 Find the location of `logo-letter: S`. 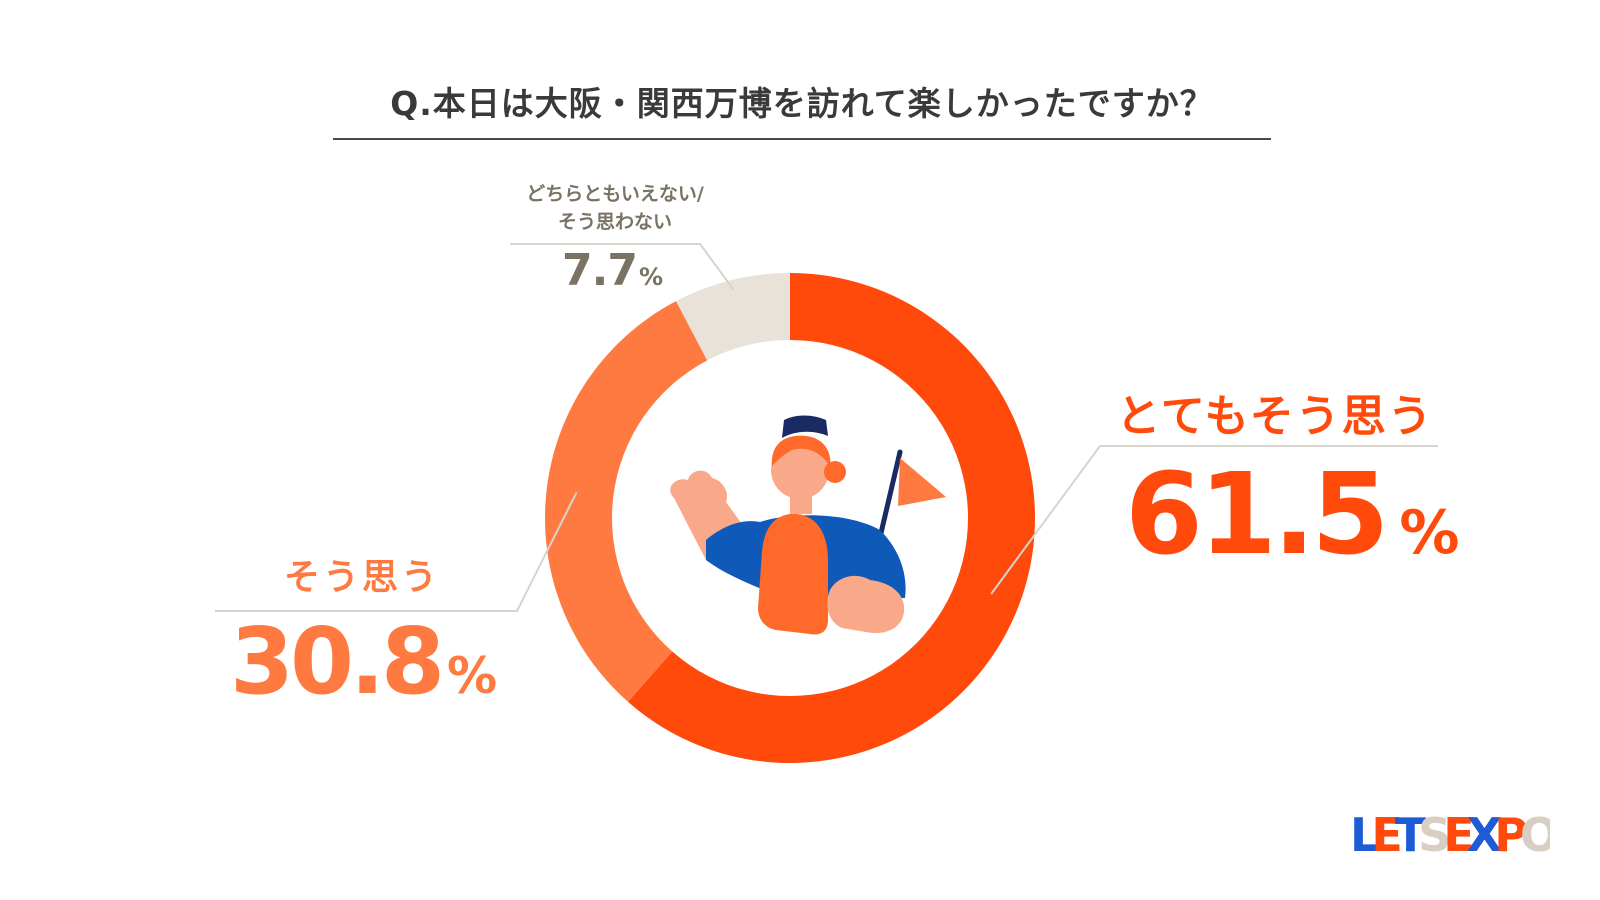

logo-letter: S is located at coordinates (1434, 834).